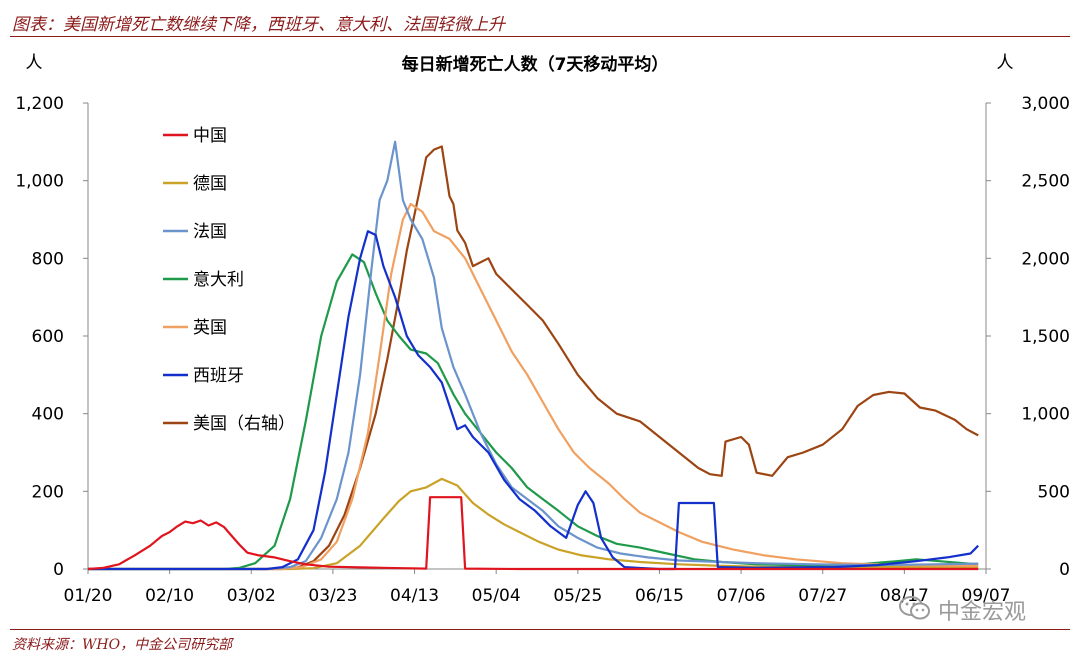 Image resolution: width=1080 pixels, height=657 pixels. I want to click on header-rule, so click(540, 36).